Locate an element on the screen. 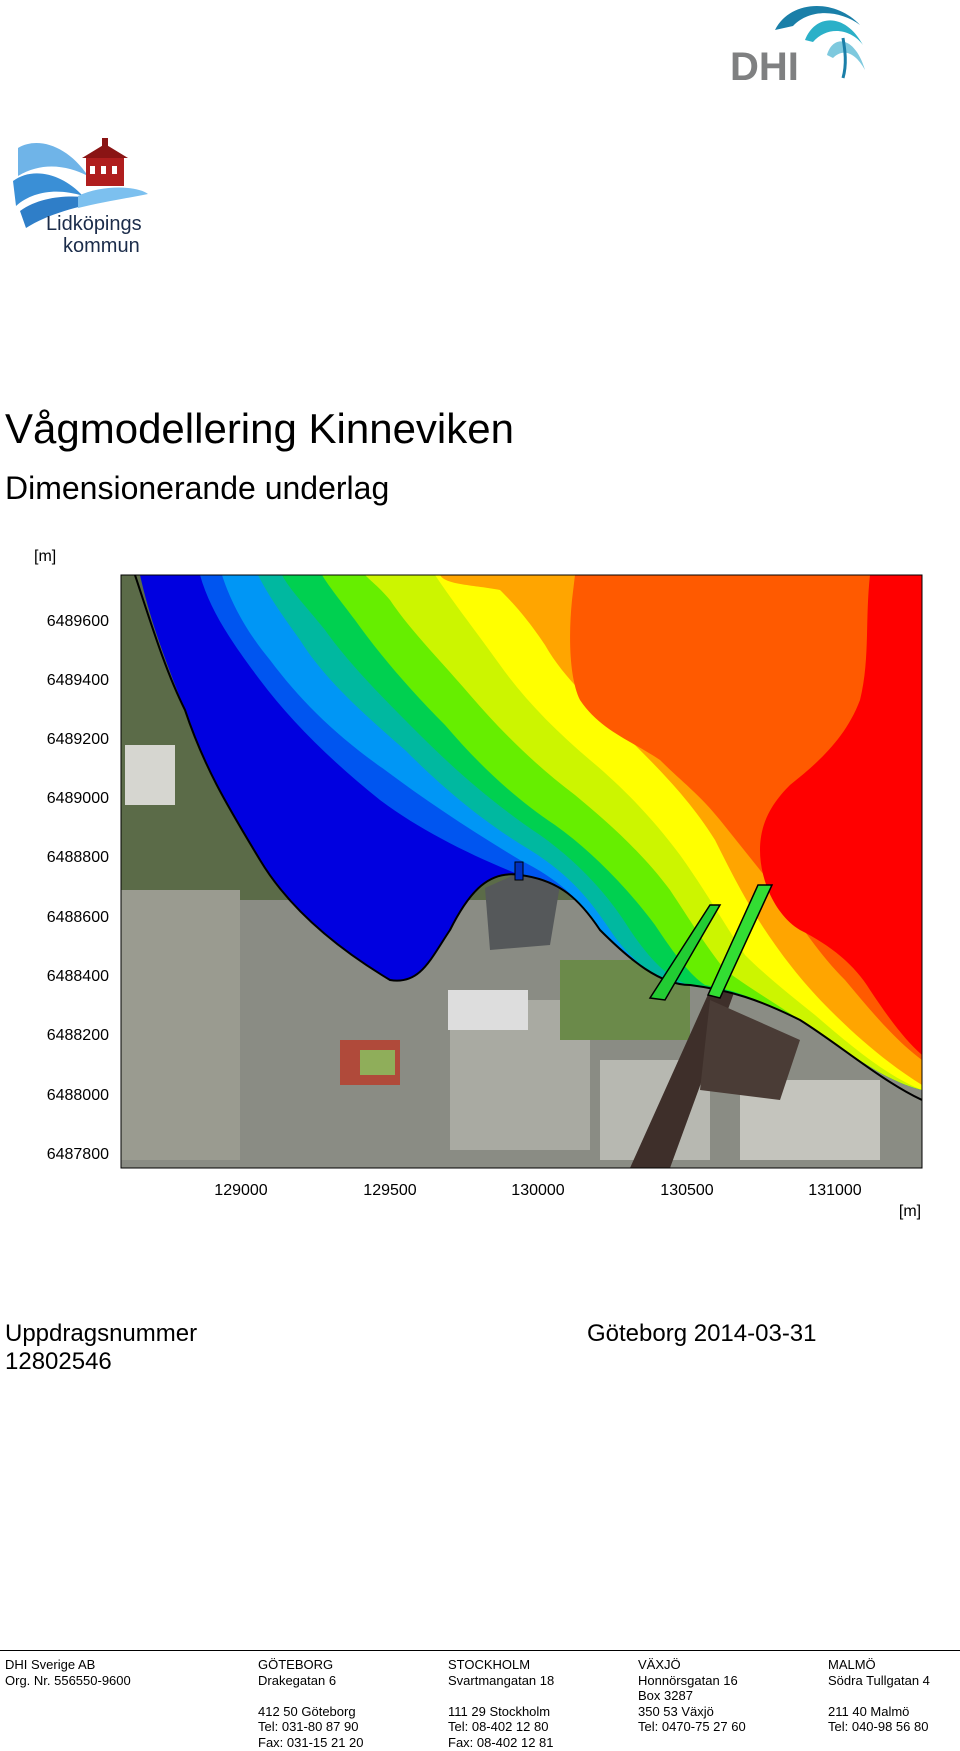  assignment-label: Uppdragsnummer is located at coordinates (101, 1333).